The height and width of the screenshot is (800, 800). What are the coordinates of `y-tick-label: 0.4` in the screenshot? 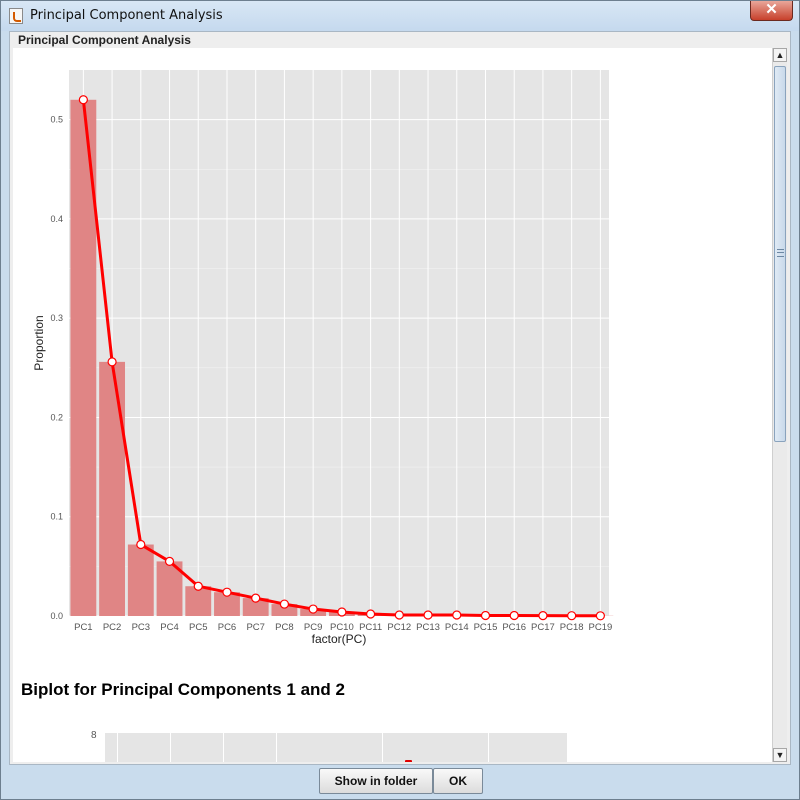 It's located at (56, 219).